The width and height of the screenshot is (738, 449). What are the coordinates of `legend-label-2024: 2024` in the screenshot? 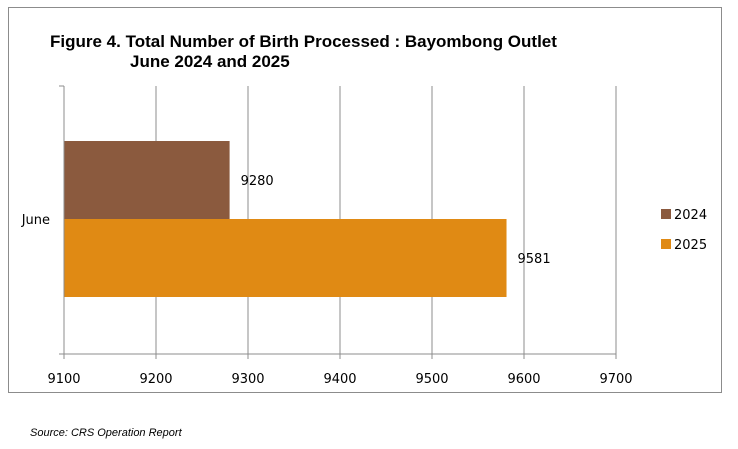 It's located at (690, 215).